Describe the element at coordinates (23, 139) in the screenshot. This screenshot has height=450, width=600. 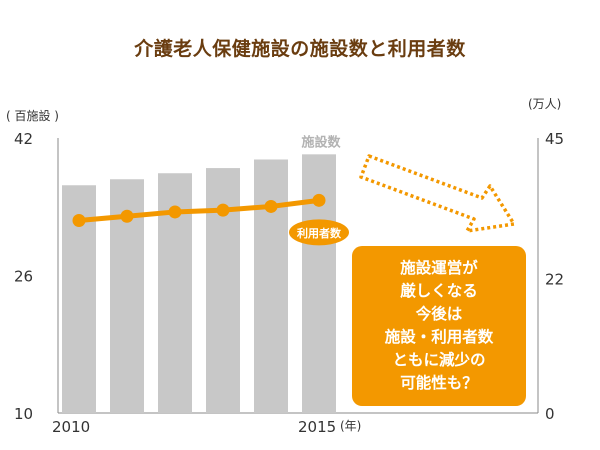
I see `left-tick-label: 42` at that location.